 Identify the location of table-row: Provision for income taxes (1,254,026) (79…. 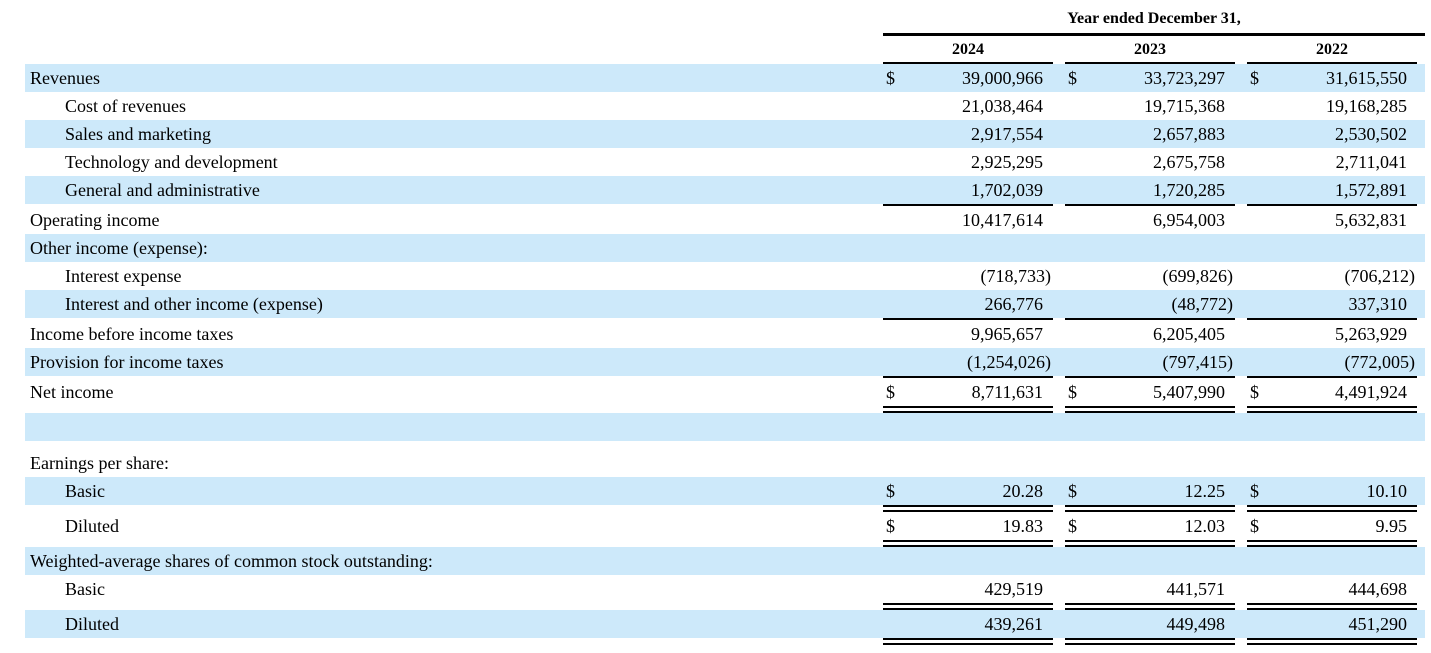
(725, 363).